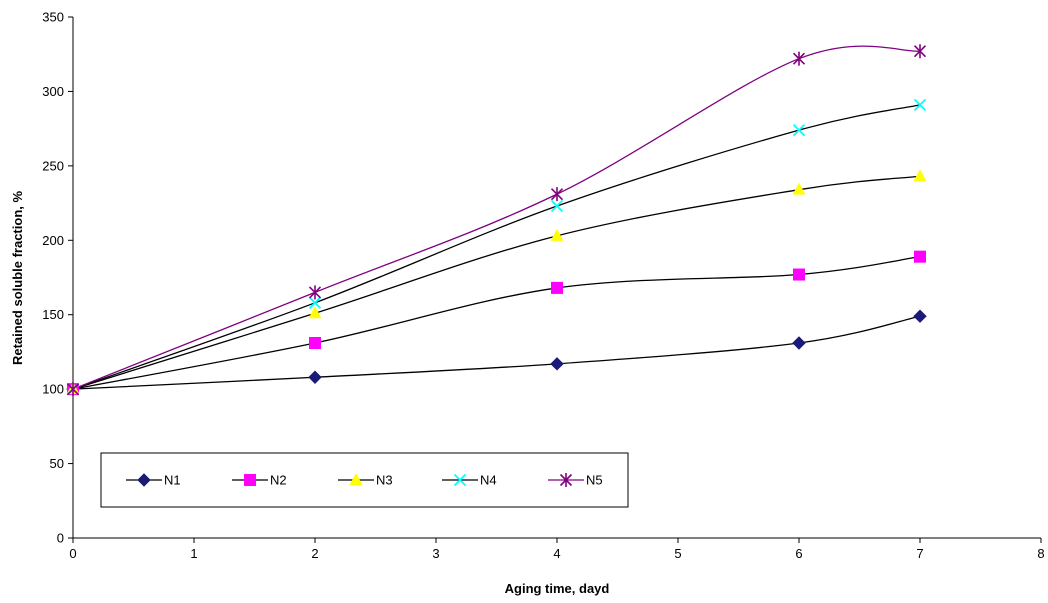  Describe the element at coordinates (488, 480) in the screenshot. I see `legend-label: N4` at that location.